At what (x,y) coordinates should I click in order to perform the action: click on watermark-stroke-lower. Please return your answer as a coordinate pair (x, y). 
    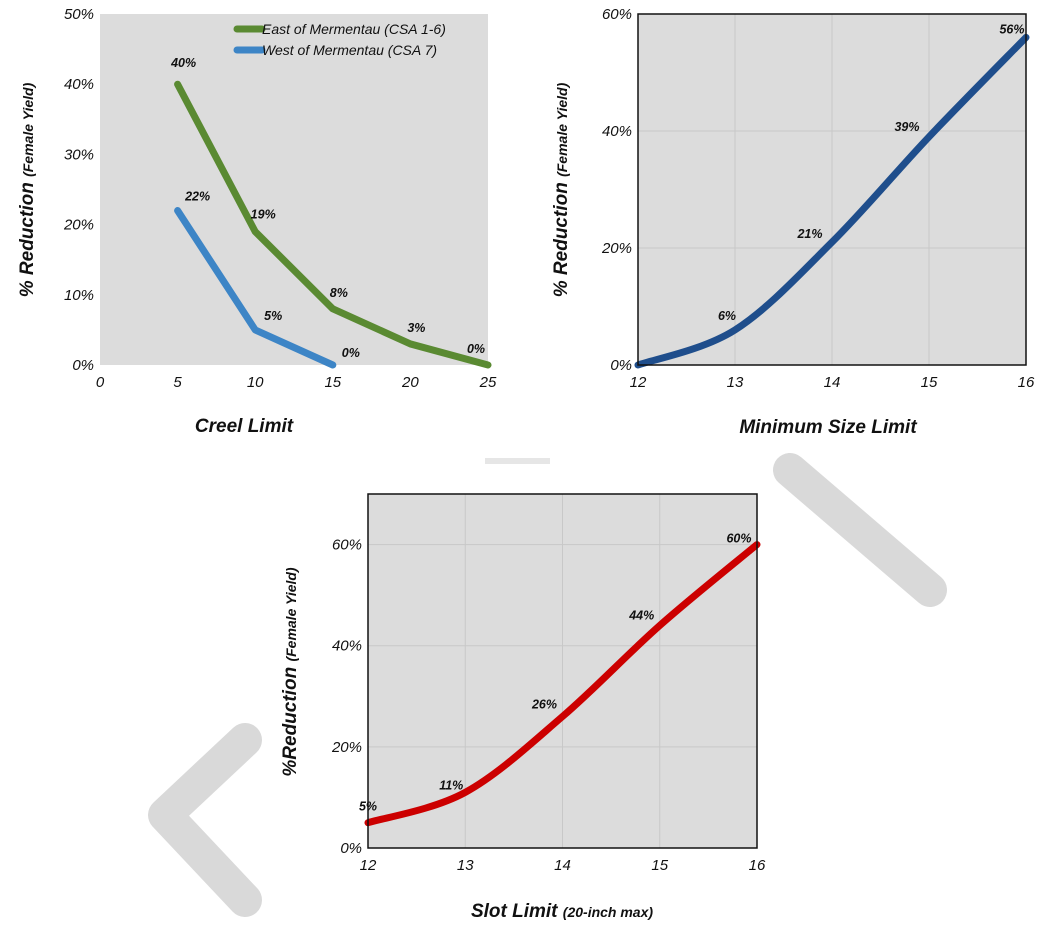
    Looking at the image, I should click on (205, 820).